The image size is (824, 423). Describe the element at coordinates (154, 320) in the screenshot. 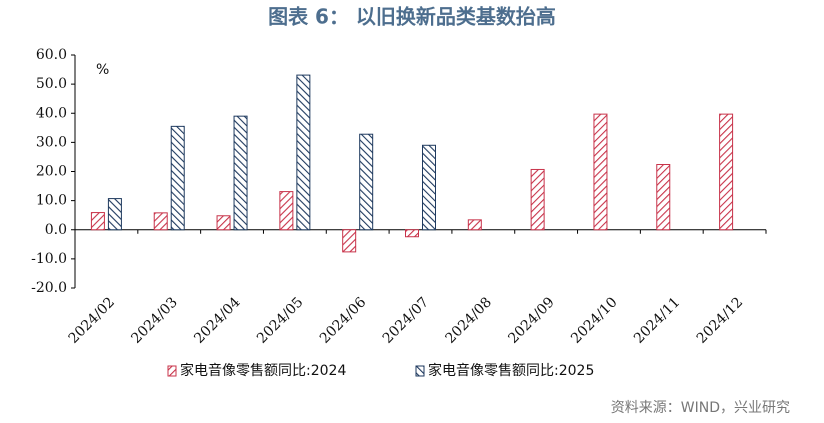

I see `x-tick-label: 2024/03` at that location.